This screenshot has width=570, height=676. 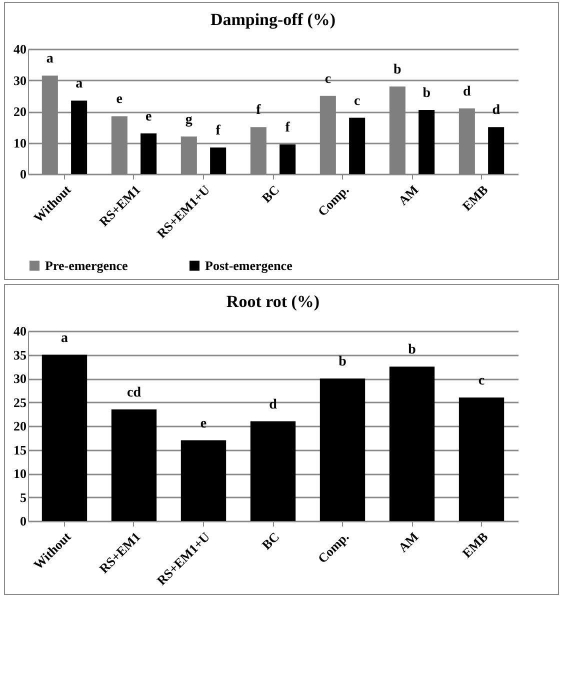 What do you see at coordinates (20, 354) in the screenshot?
I see `y-tick-label: 35` at bounding box center [20, 354].